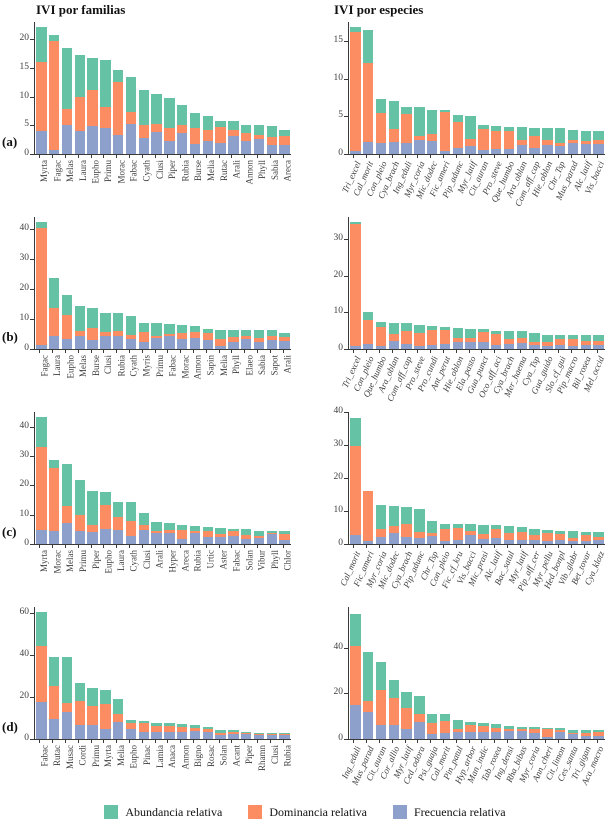 The image size is (610, 824). I want to click on x-tick-label: Ing_eduli, so click(402, 184).